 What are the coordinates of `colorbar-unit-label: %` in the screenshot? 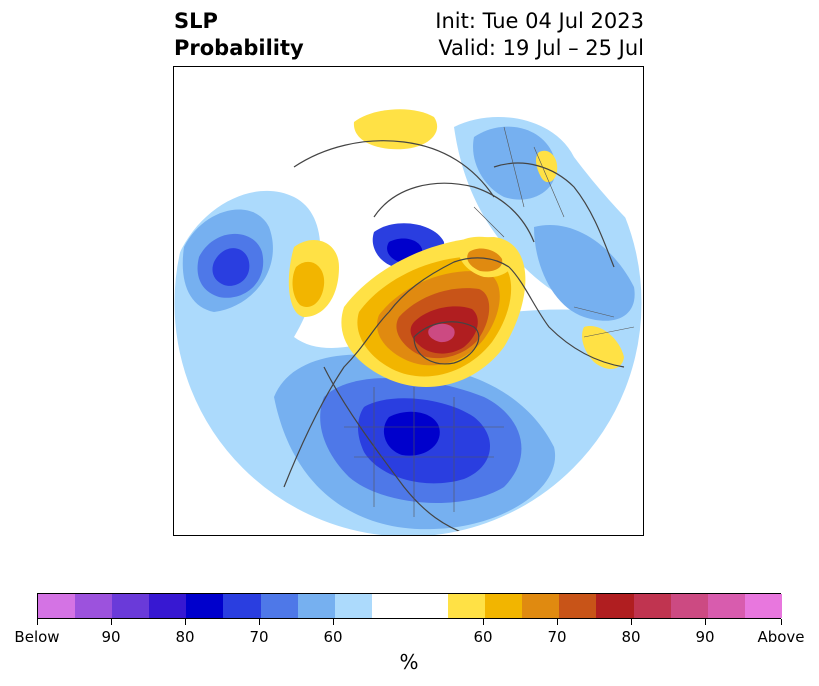 It's located at (409, 662).